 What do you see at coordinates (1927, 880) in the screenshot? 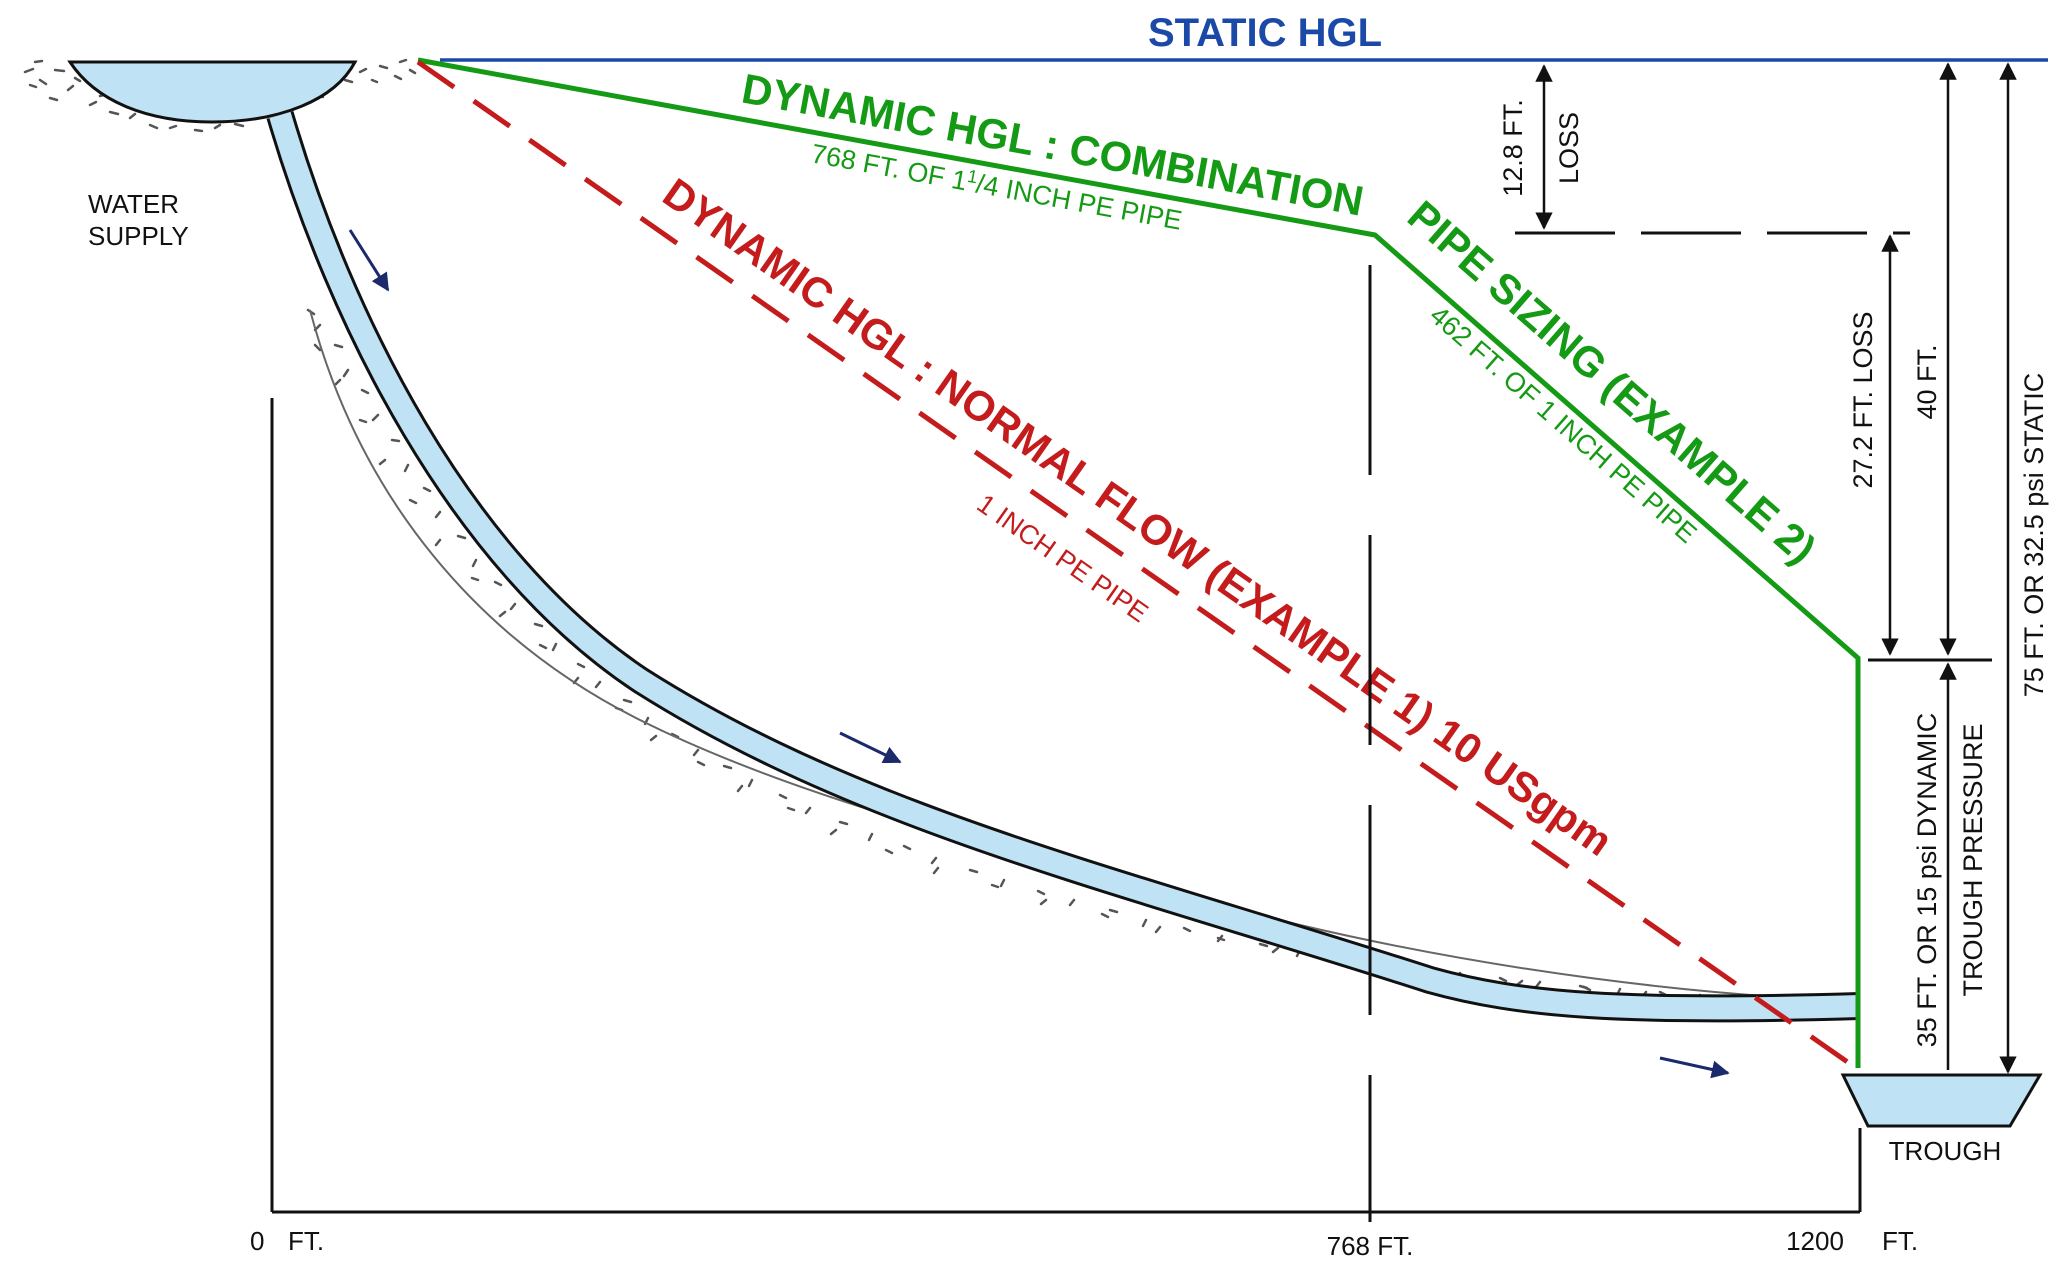
I see `dynamic-pressure-label-1: 35 FT. OR 15 psi DYNAMIC` at bounding box center [1927, 880].